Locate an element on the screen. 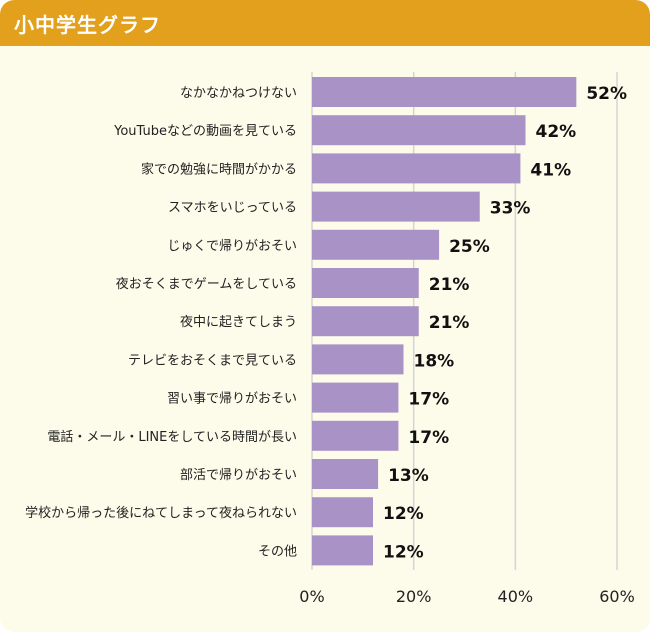  category-label: テレビをおそくまで見ている is located at coordinates (212, 360).